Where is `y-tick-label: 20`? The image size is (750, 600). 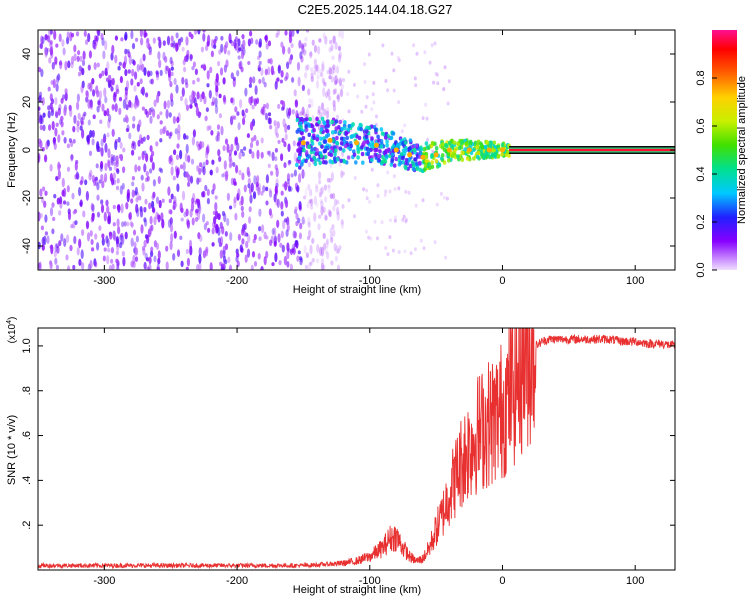
y-tick-label: 20 is located at coordinates (27, 102).